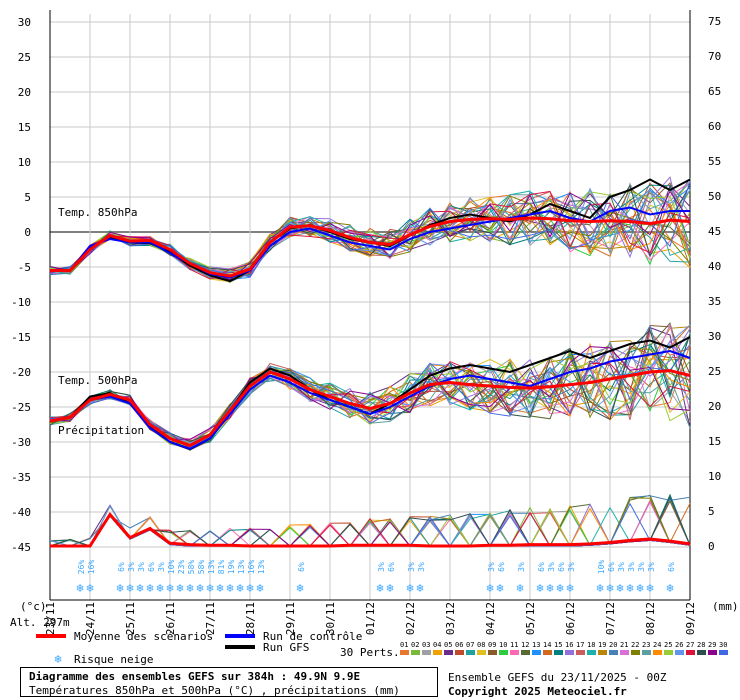  Describe the element at coordinates (570, 618) in the screenshot. I see `x-date-label: 06/12` at that location.